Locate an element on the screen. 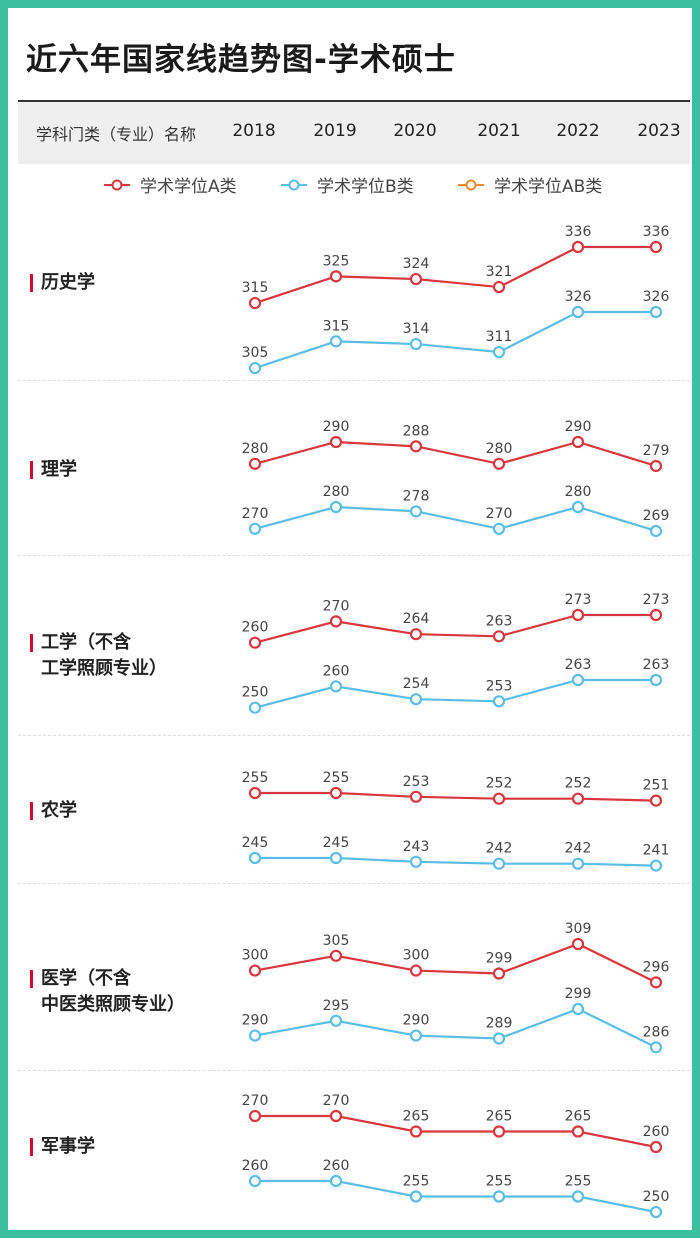 The width and height of the screenshot is (700, 1238). data-label: 286 is located at coordinates (656, 1032).